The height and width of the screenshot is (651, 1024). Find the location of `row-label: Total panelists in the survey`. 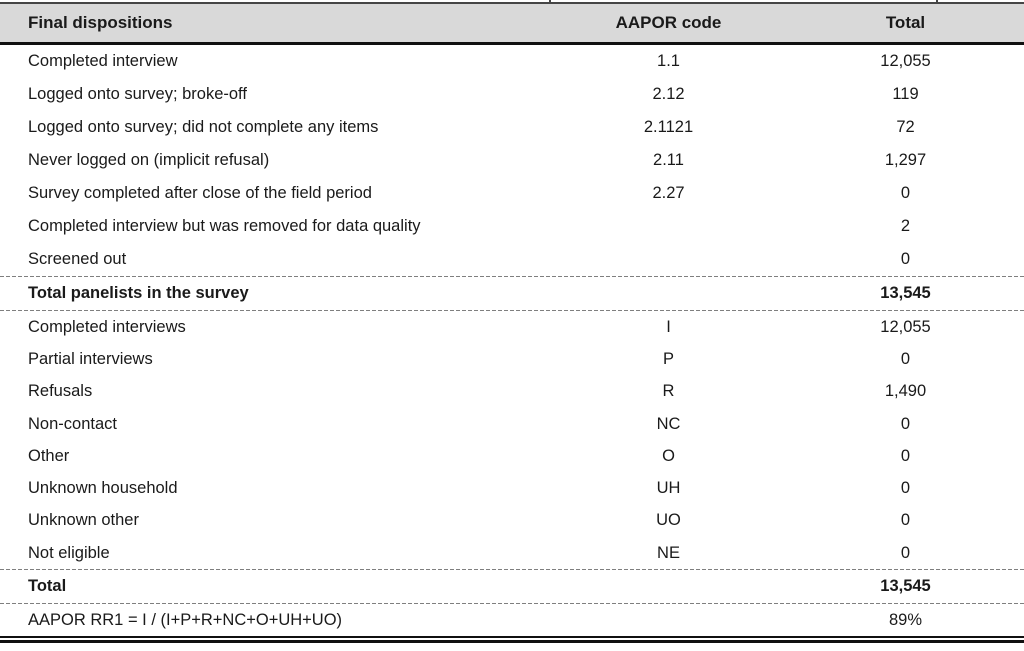

row-label: Total panelists in the survey is located at coordinates (138, 293).